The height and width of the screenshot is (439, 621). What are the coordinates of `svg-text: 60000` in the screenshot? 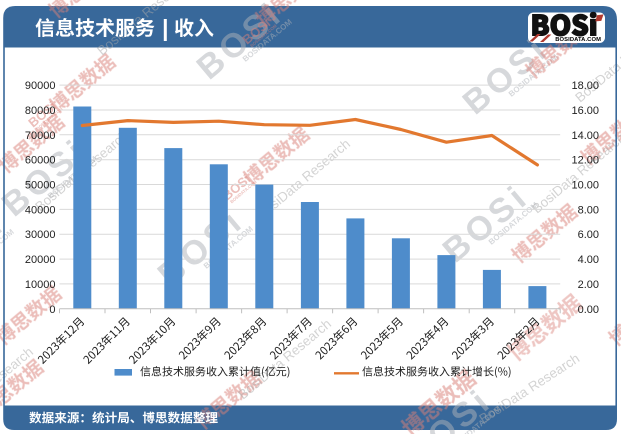 It's located at (40, 161).